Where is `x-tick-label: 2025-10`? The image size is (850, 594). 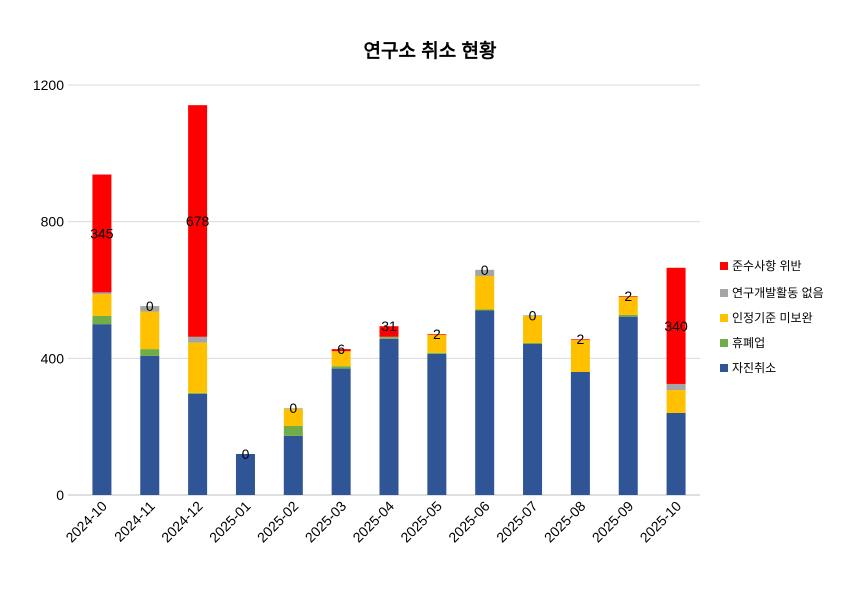
x-tick-label: 2025-10 is located at coordinates (661, 522).